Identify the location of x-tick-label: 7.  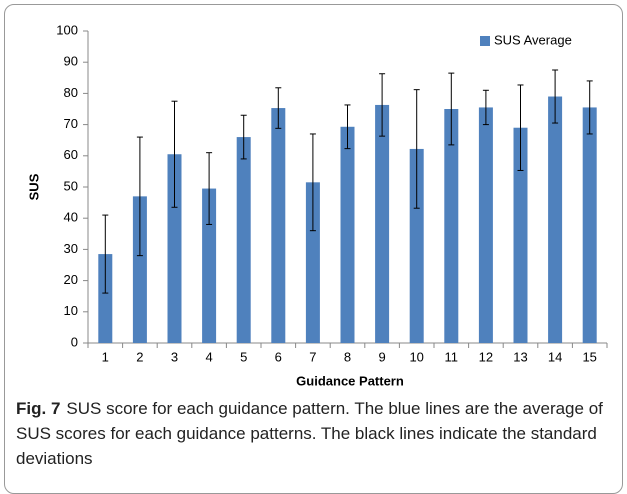
(312, 356).